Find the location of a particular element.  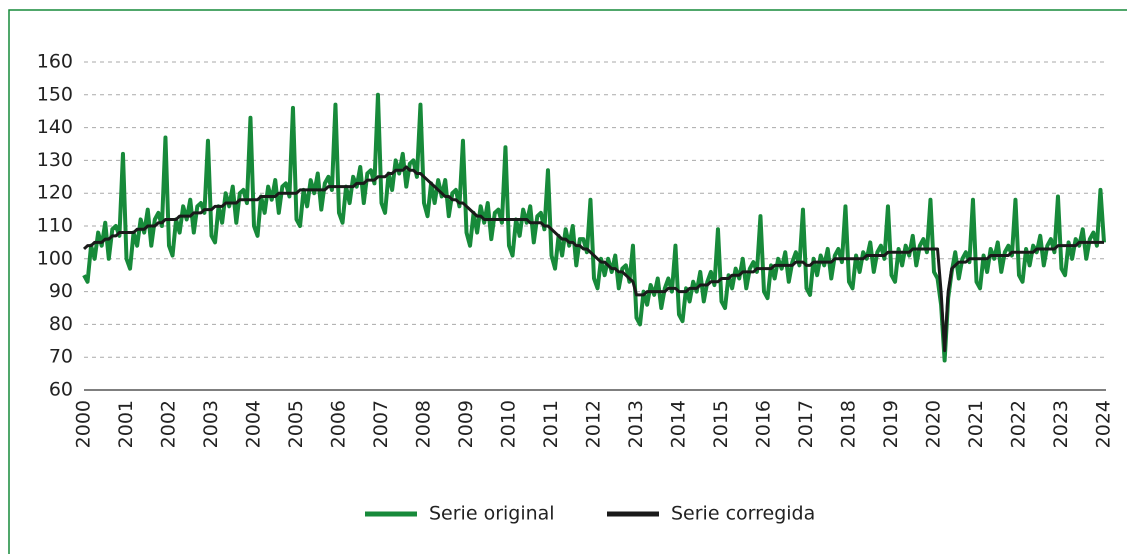

y-tick-label: 60 is located at coordinates (61, 390).